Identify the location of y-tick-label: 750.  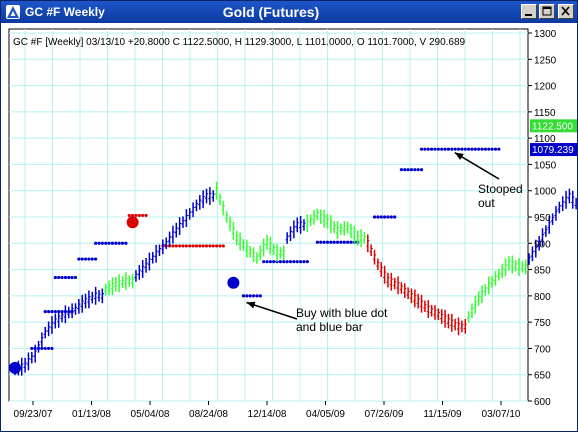
(542, 323).